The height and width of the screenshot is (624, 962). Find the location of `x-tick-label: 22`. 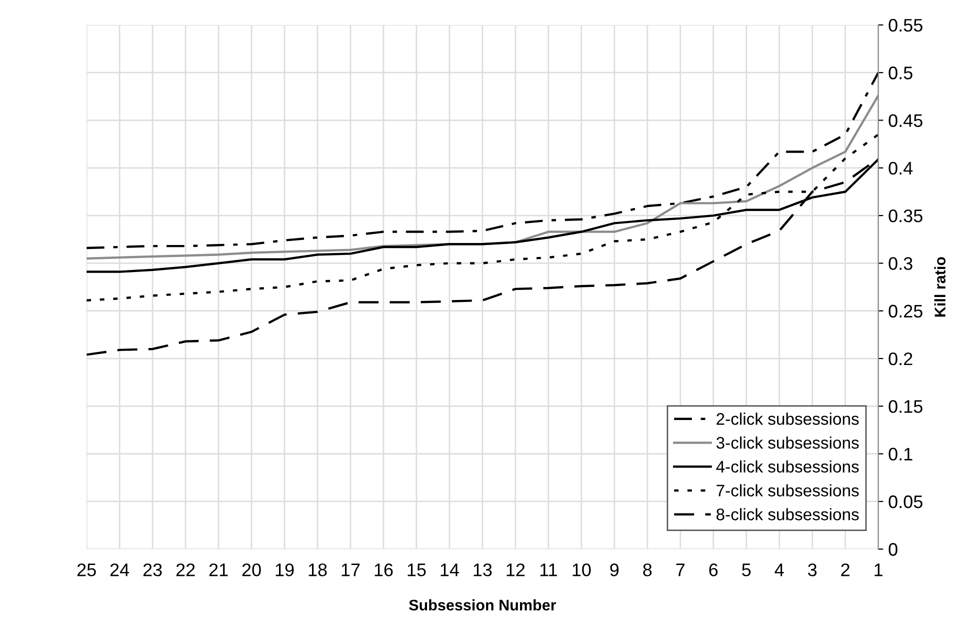

x-tick-label: 22 is located at coordinates (185, 569).